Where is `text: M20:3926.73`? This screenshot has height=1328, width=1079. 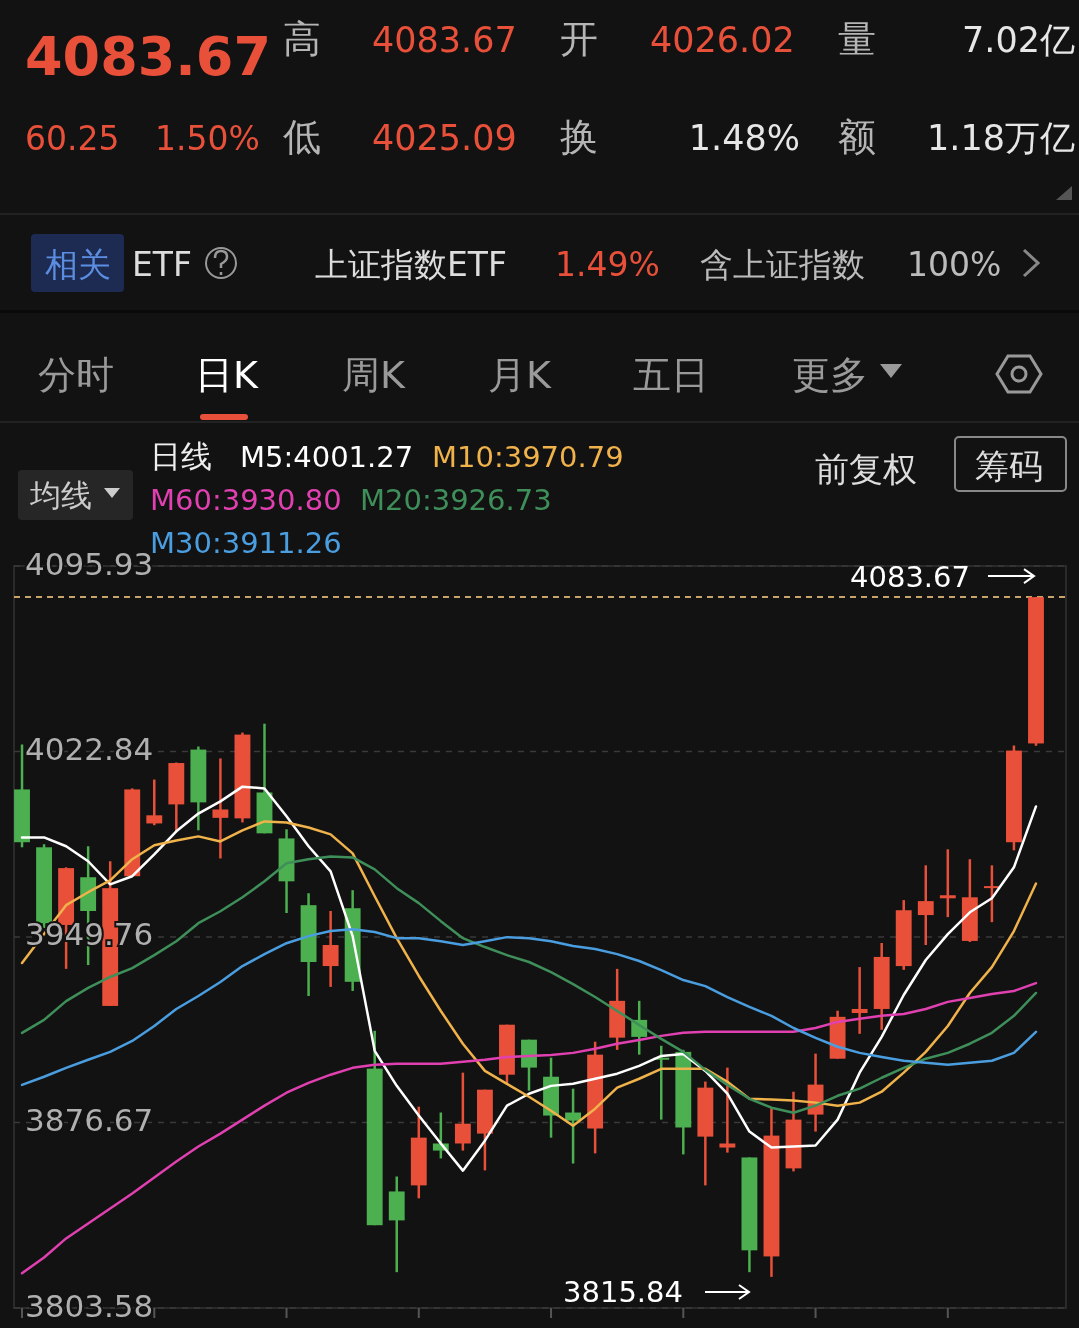
text: M20:3926.73 is located at coordinates (456, 500).